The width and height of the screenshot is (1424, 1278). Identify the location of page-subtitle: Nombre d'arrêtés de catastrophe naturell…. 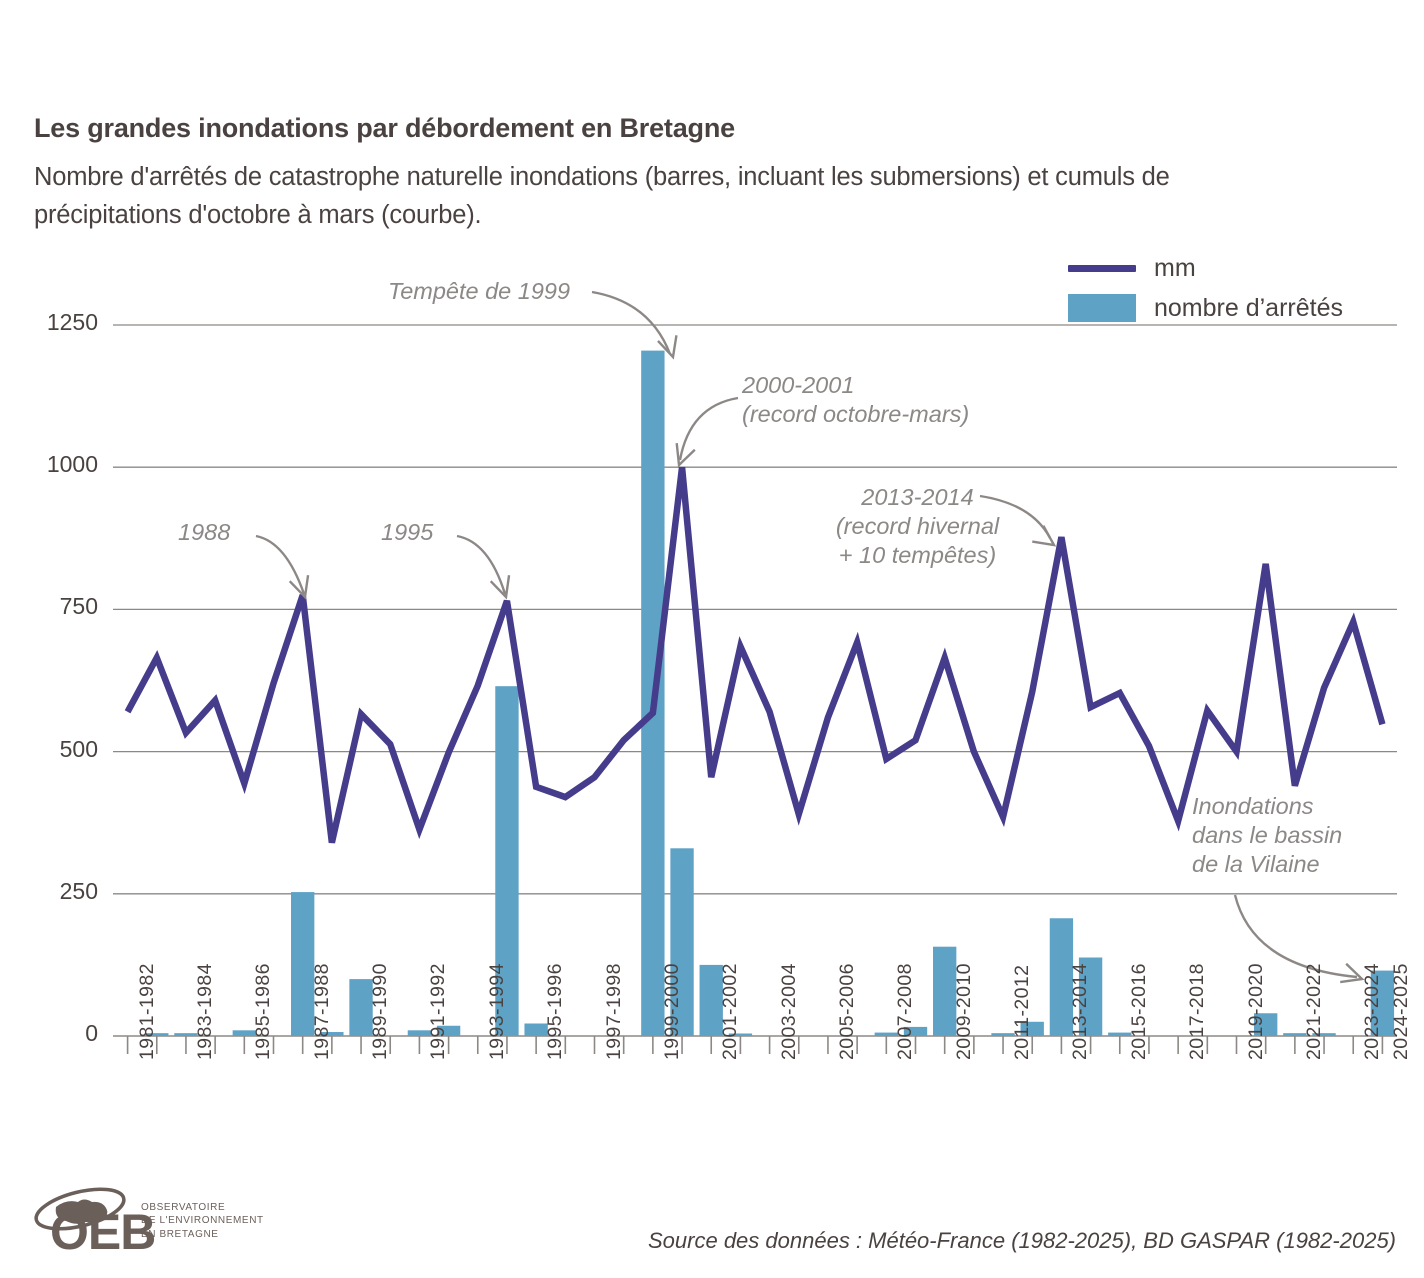
(602, 196).